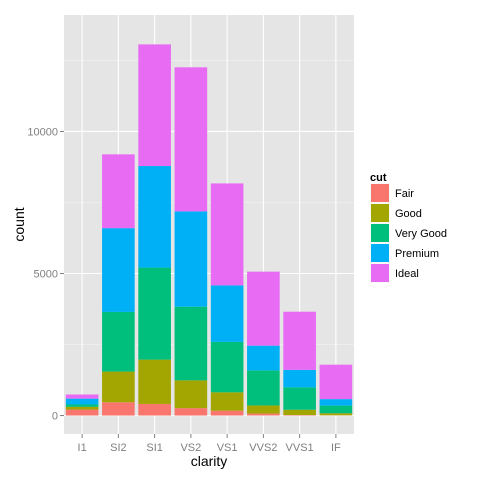 The height and width of the screenshot is (478, 480). Describe the element at coordinates (227, 448) in the screenshot. I see `x-tick-label: VS1` at that location.